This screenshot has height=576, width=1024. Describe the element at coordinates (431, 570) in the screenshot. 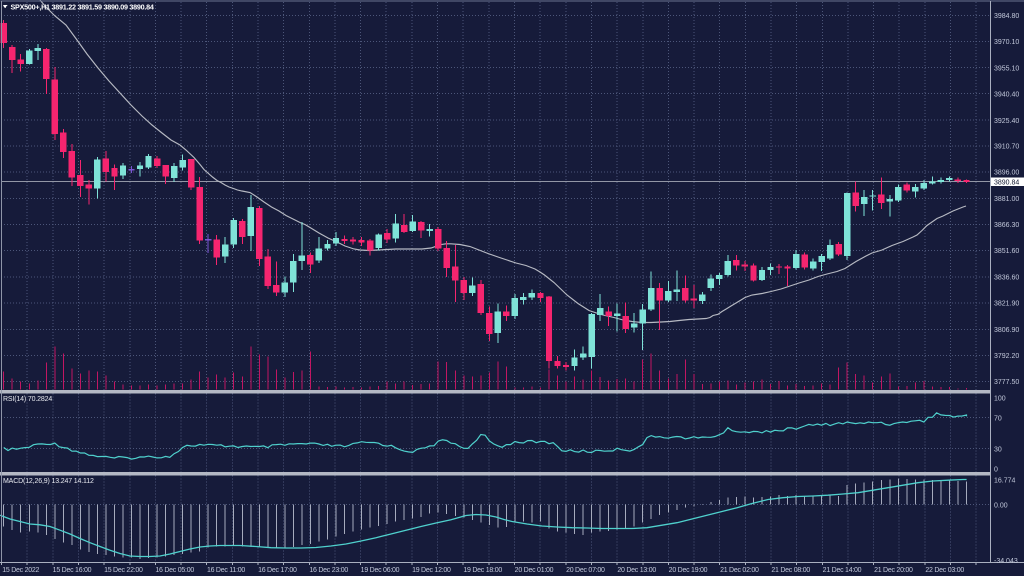

I see `svg-text: 19 Dec 12:00` at that location.